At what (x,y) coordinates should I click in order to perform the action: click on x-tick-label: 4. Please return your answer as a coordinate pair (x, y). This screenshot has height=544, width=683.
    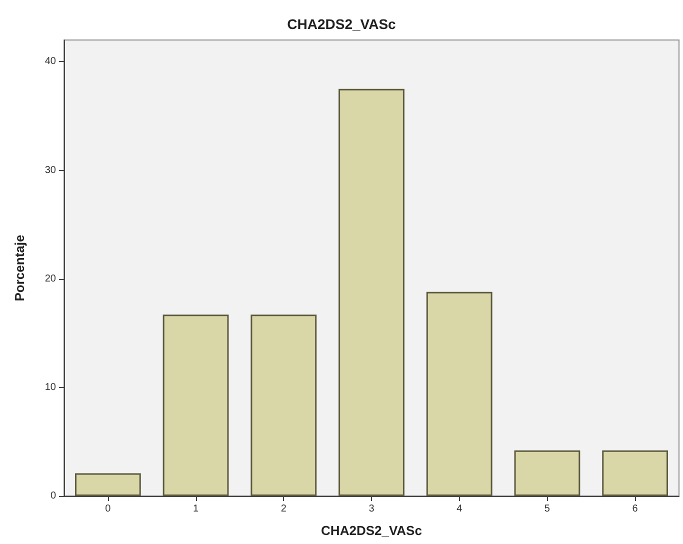
    Looking at the image, I should click on (459, 509).